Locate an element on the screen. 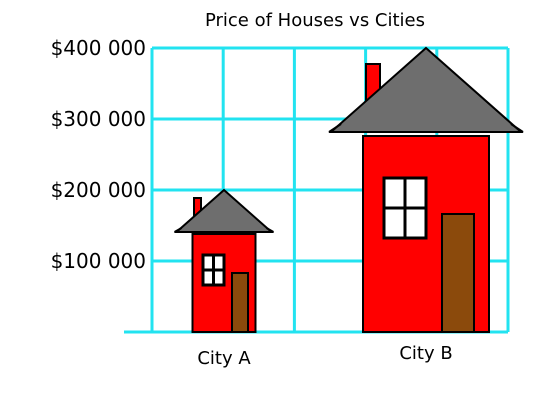  y-tick-label: $100 000 is located at coordinates (98, 261).